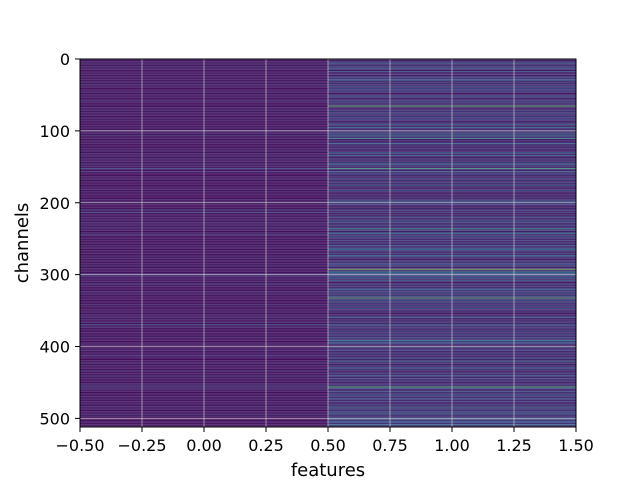 This screenshot has width=640, height=480. What do you see at coordinates (514, 445) in the screenshot?
I see `x-tick-label: 1.25` at bounding box center [514, 445].